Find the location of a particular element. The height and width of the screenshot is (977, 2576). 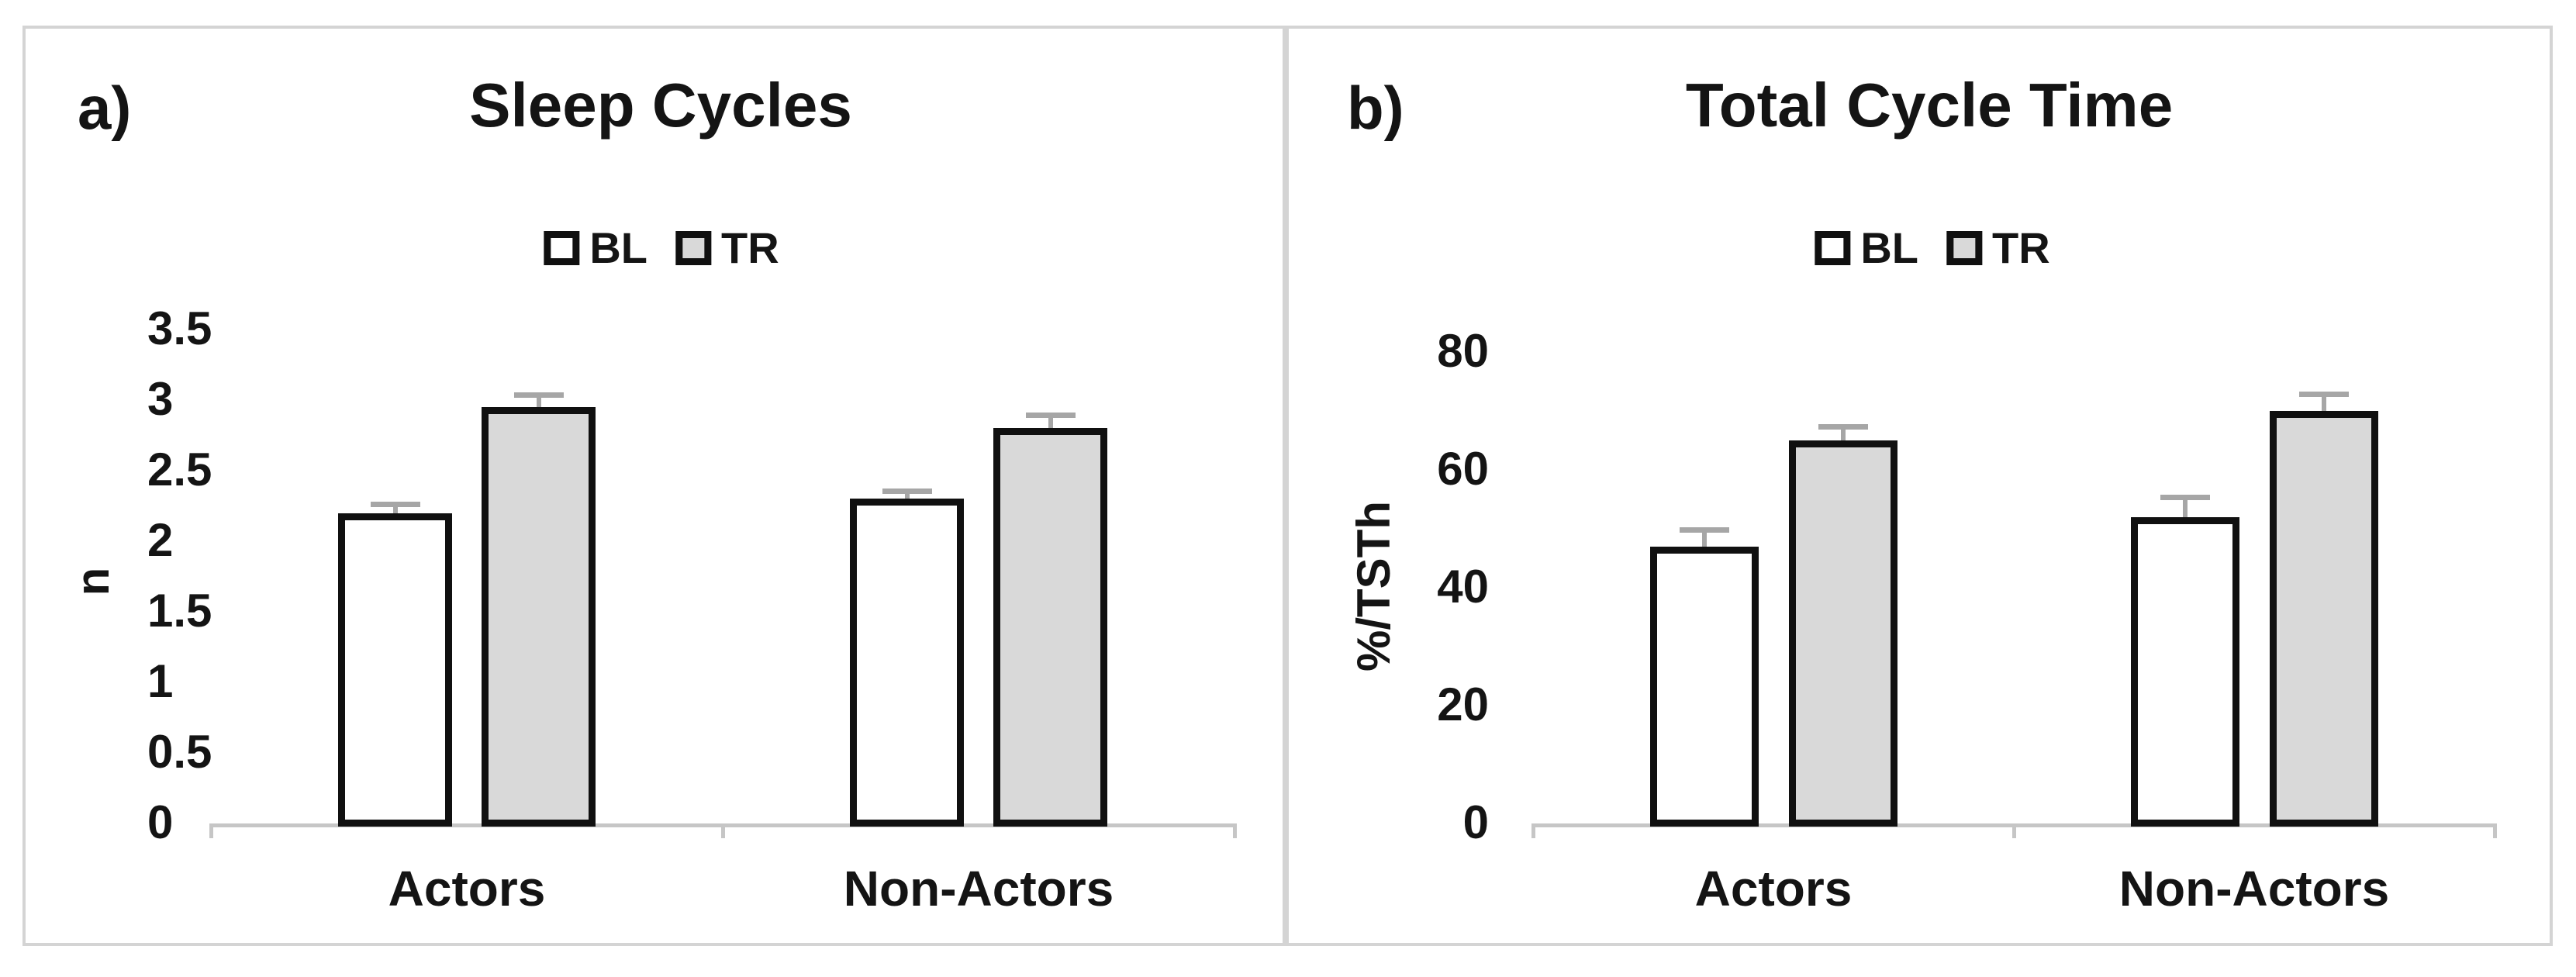

error-bar-cap-total-cycle-time-actors-tr is located at coordinates (1843, 426).